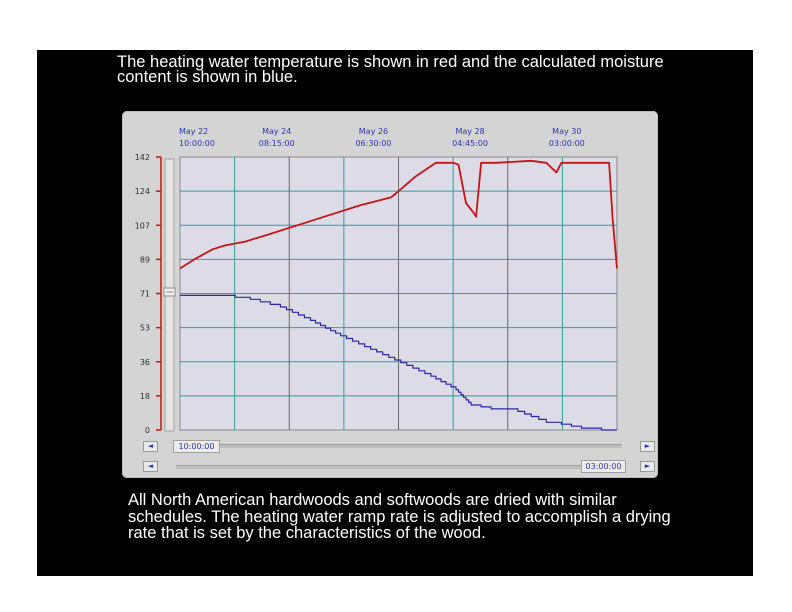 The height and width of the screenshot is (612, 792). What do you see at coordinates (142, 225) in the screenshot?
I see `y-tick-label: 107` at bounding box center [142, 225].